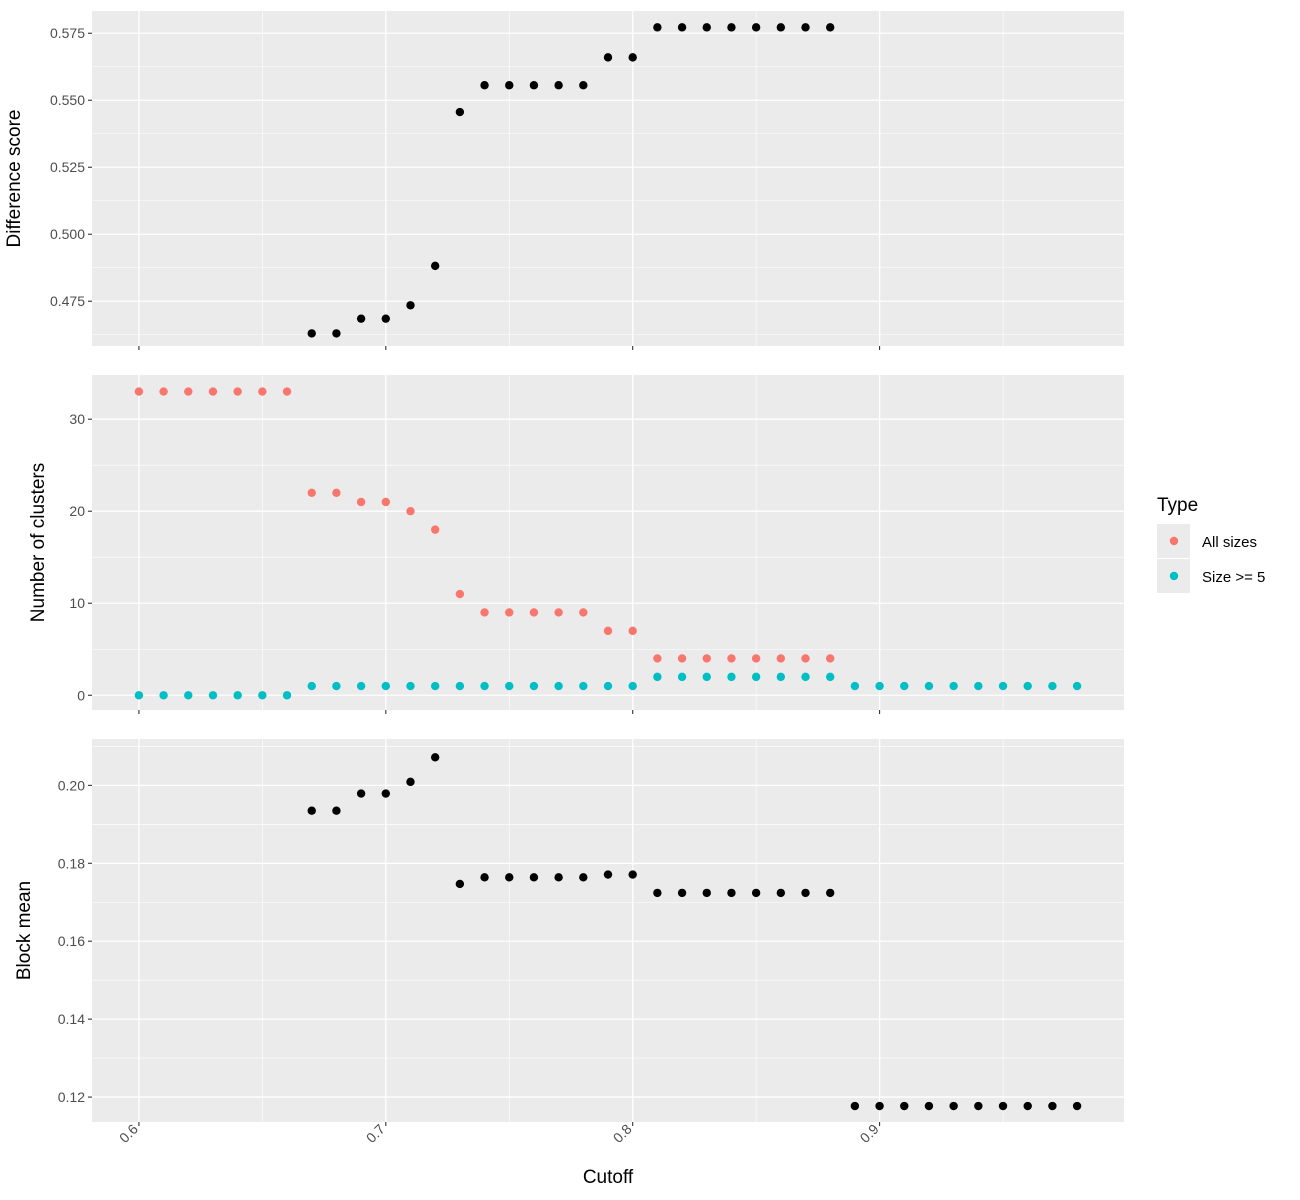  Describe the element at coordinates (77, 419) in the screenshot. I see `y-tick-label: 30` at that location.